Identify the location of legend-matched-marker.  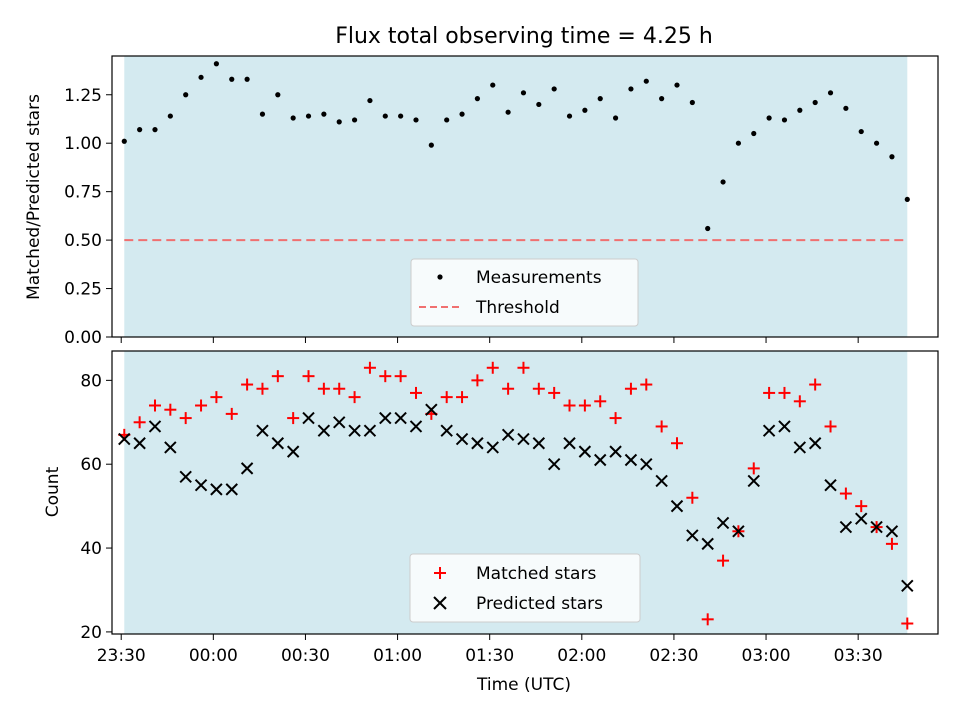
(440, 573).